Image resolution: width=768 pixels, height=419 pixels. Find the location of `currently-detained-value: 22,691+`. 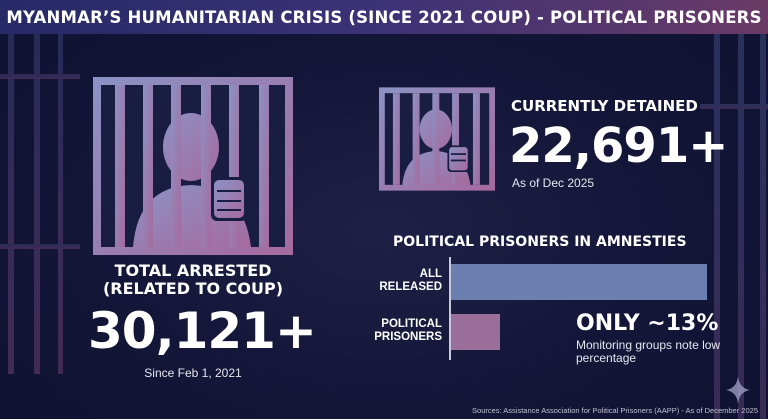

currently-detained-value: 22,691+ is located at coordinates (618, 146).